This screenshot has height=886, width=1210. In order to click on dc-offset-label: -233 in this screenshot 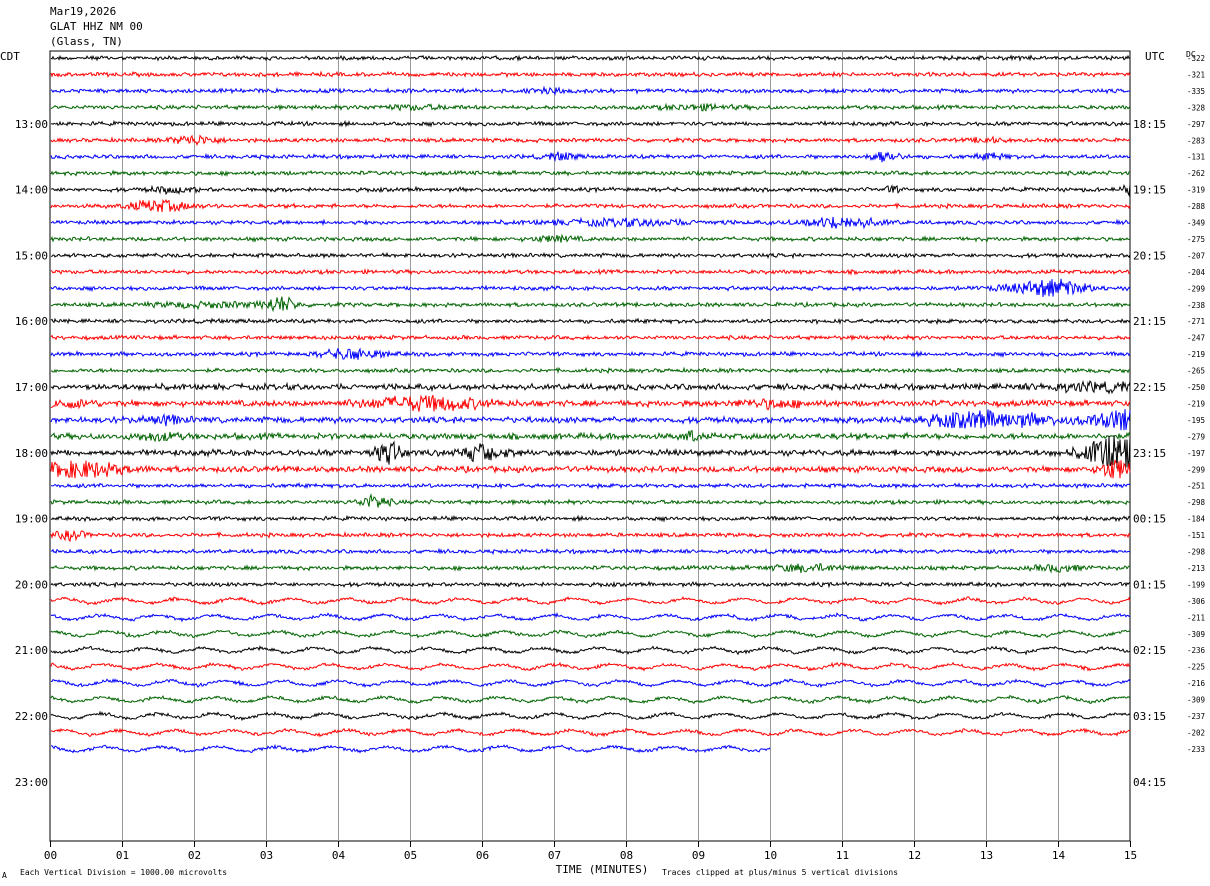, I will do `click(1196, 749)`.